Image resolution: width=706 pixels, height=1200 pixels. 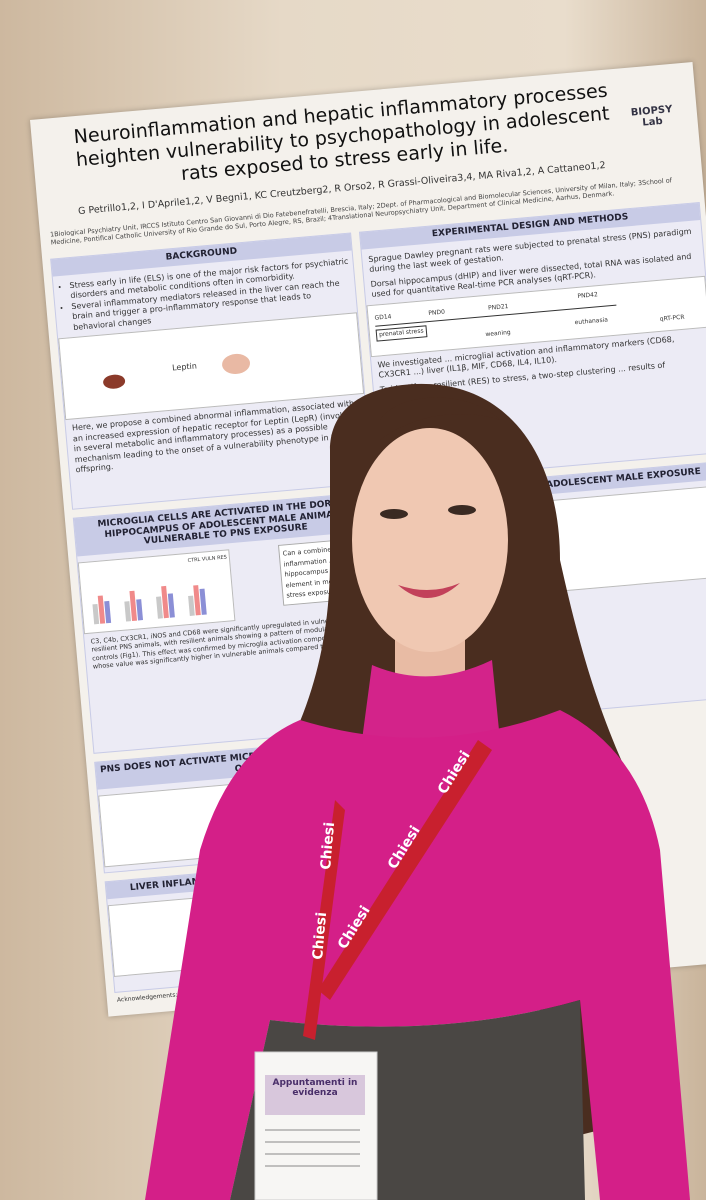 I want to click on fringe, so click(x=440, y=418).